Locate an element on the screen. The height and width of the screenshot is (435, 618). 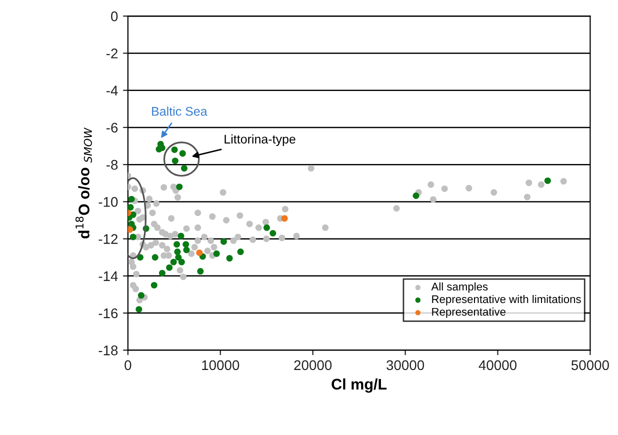
y-tick-label: -10 is located at coordinates (108, 202).